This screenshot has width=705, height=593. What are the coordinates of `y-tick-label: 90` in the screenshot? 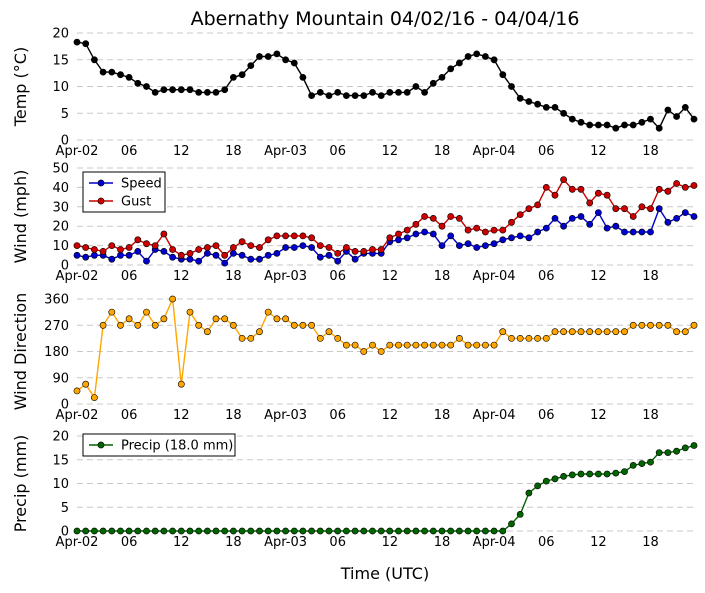 It's located at (60, 378).